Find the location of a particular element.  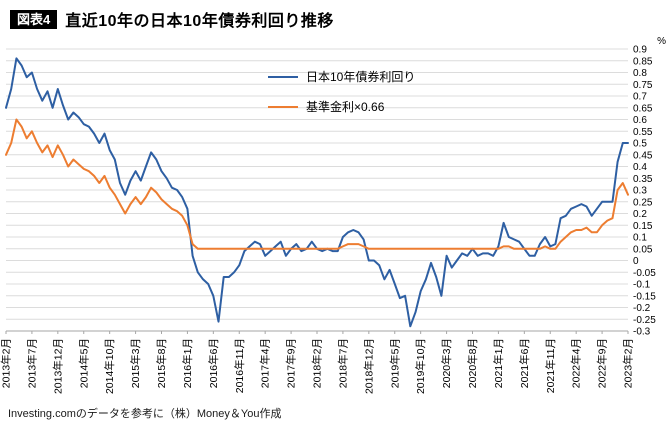

svg-text: 2018年7月 is located at coordinates (342, 363).